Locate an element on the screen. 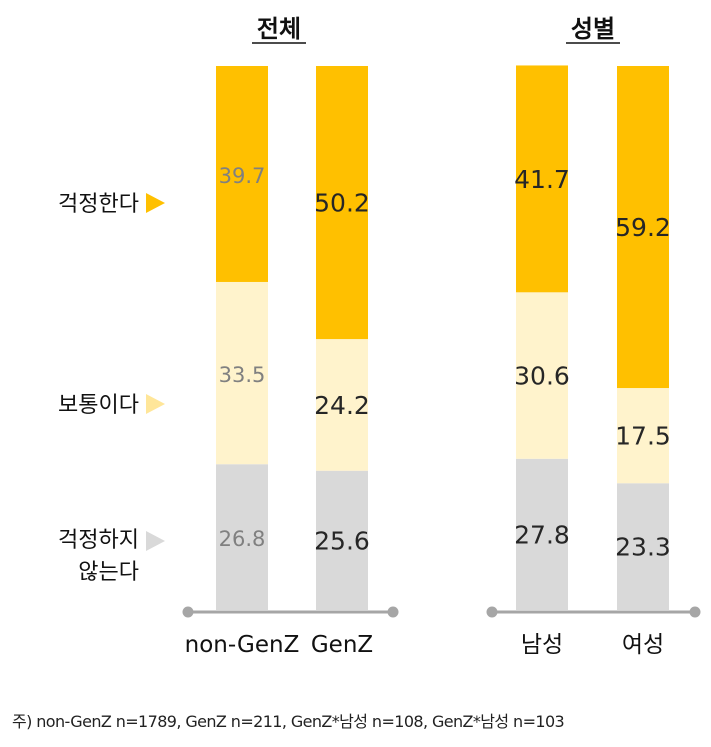 This screenshot has width=711, height=747. panel-1-value-label: 26.8 is located at coordinates (242, 539).